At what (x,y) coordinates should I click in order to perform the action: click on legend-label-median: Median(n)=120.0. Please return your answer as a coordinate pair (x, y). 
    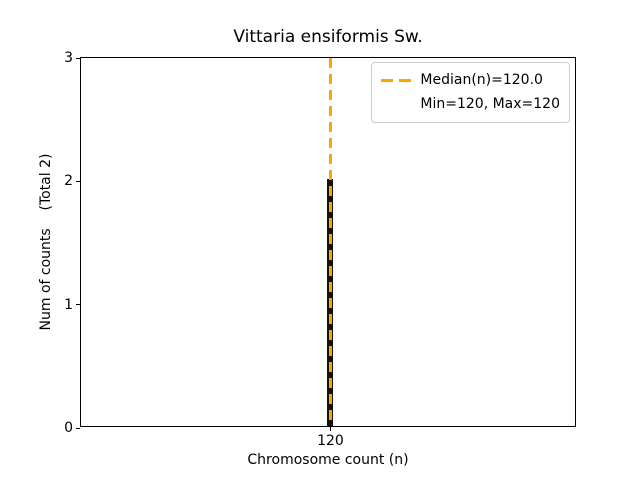
    Looking at the image, I should click on (481, 80).